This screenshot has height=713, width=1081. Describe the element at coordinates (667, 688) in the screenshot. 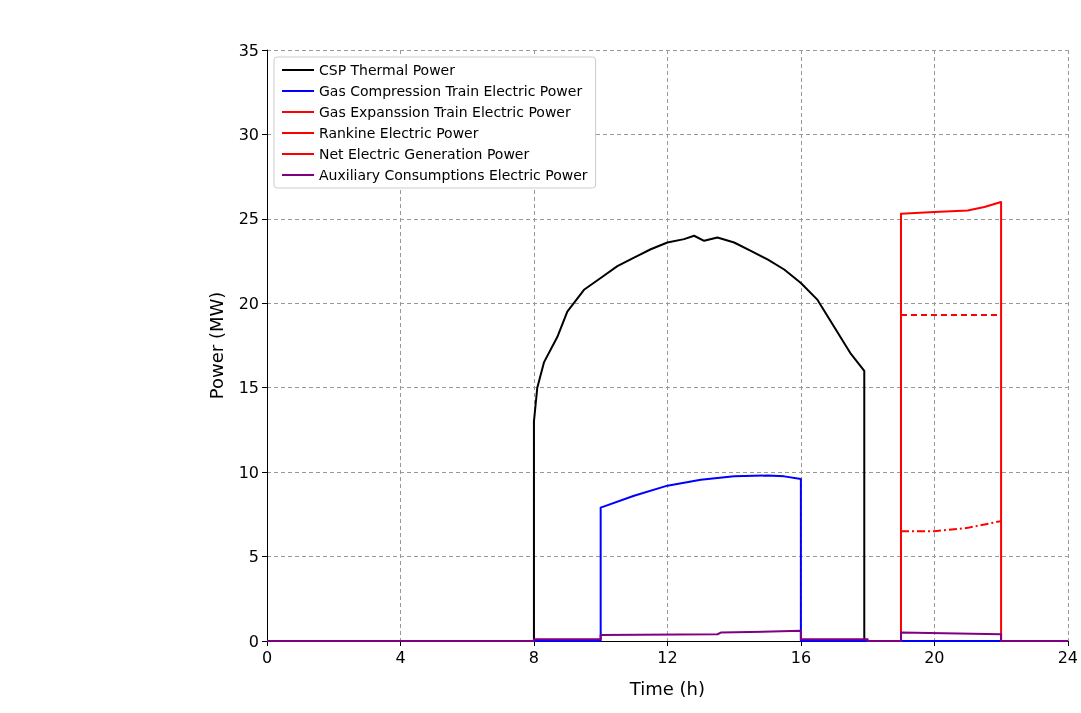

I see `x-axis-title: Time (h)` at that location.